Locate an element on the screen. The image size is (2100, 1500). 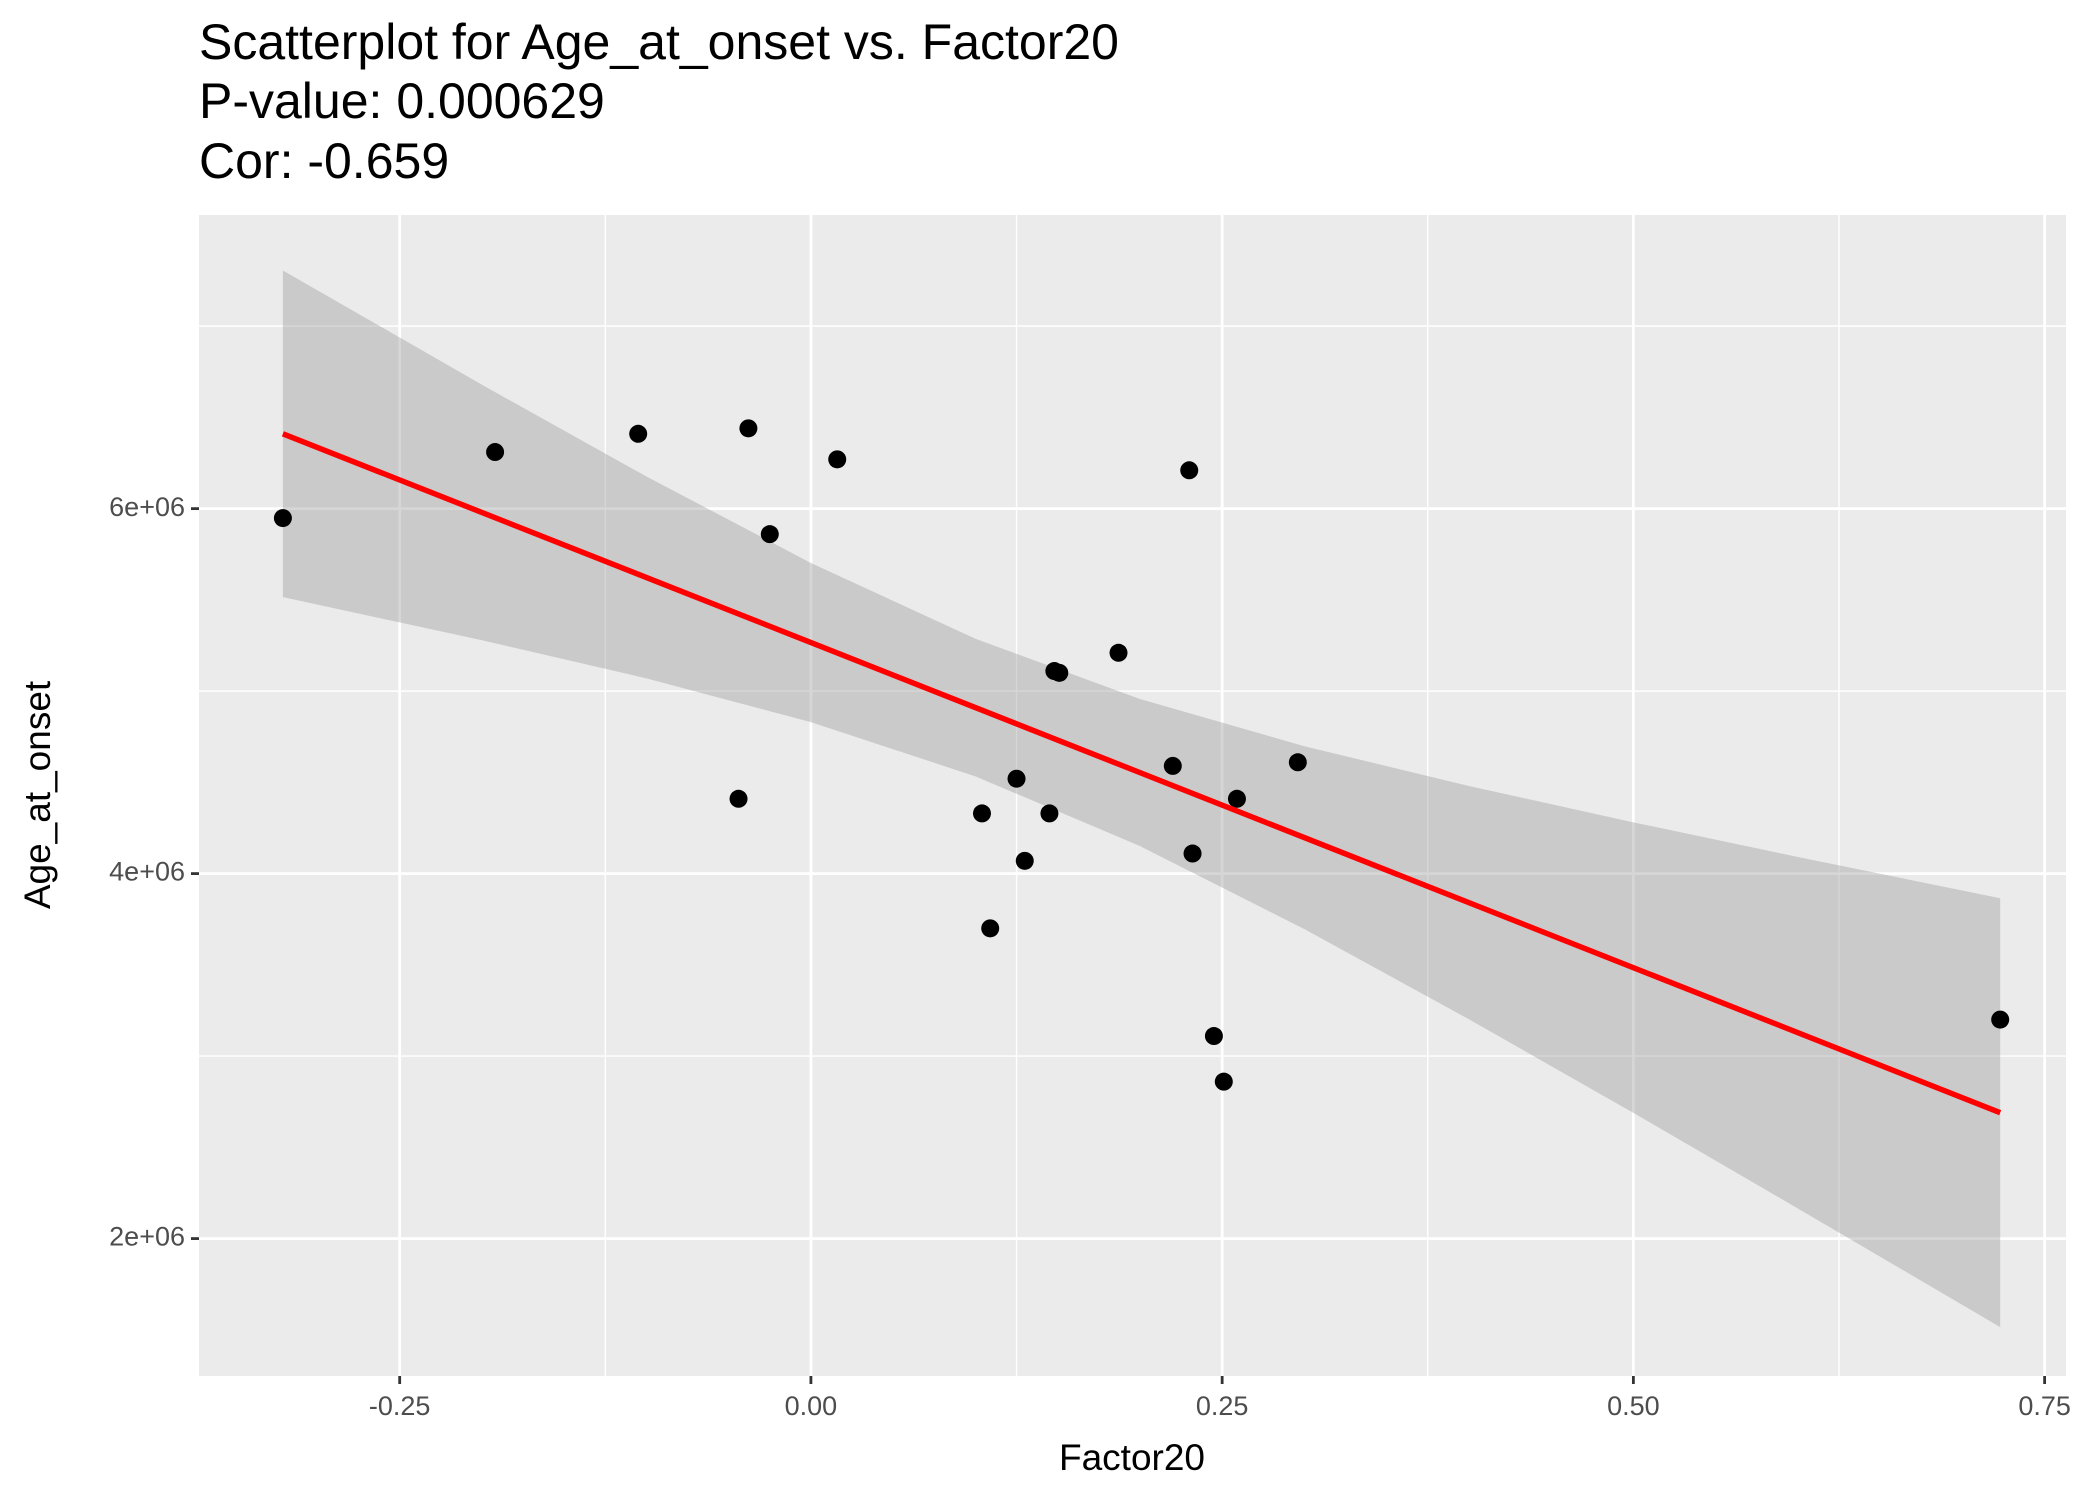
x-tick-label: 0.25 is located at coordinates (1222, 1406).